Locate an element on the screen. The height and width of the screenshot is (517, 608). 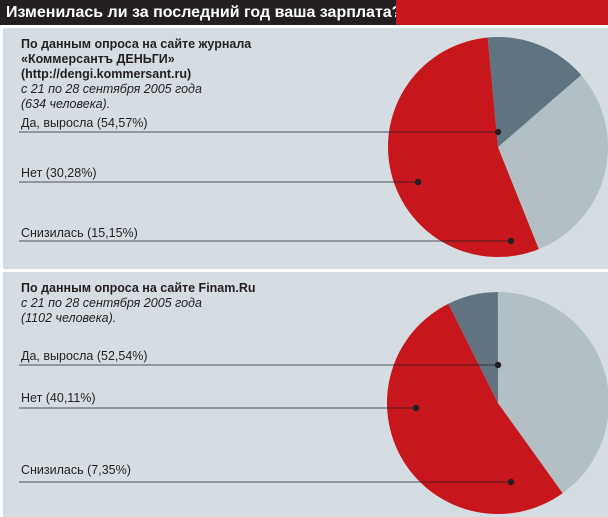
source-line: (http://dengi.kommersant.ru) is located at coordinates (106, 74).